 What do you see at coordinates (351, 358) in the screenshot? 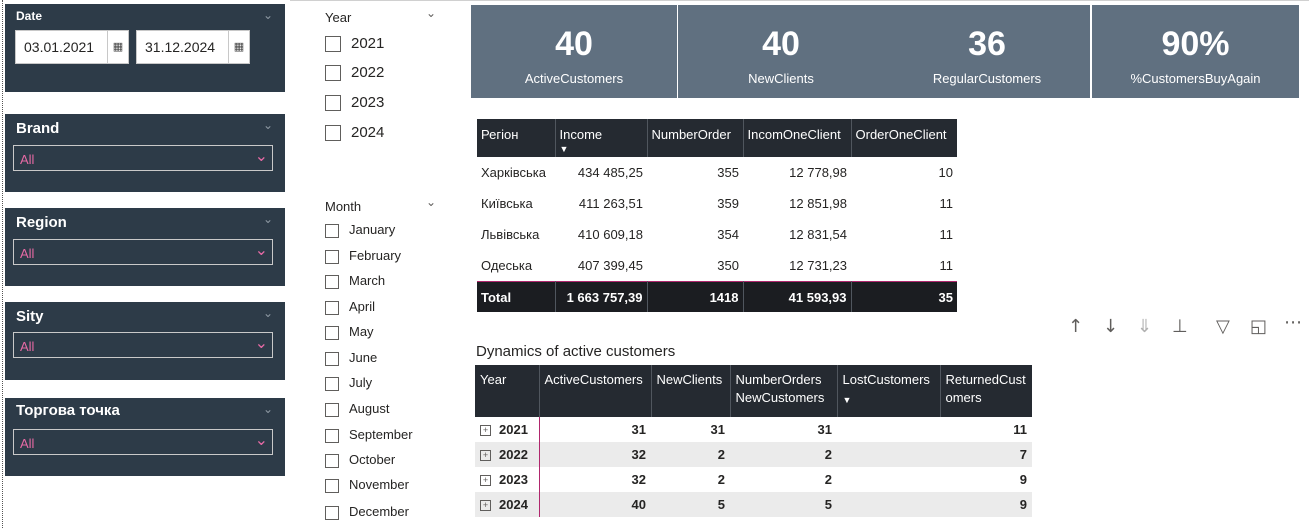
I see `month-option: June` at bounding box center [351, 358].